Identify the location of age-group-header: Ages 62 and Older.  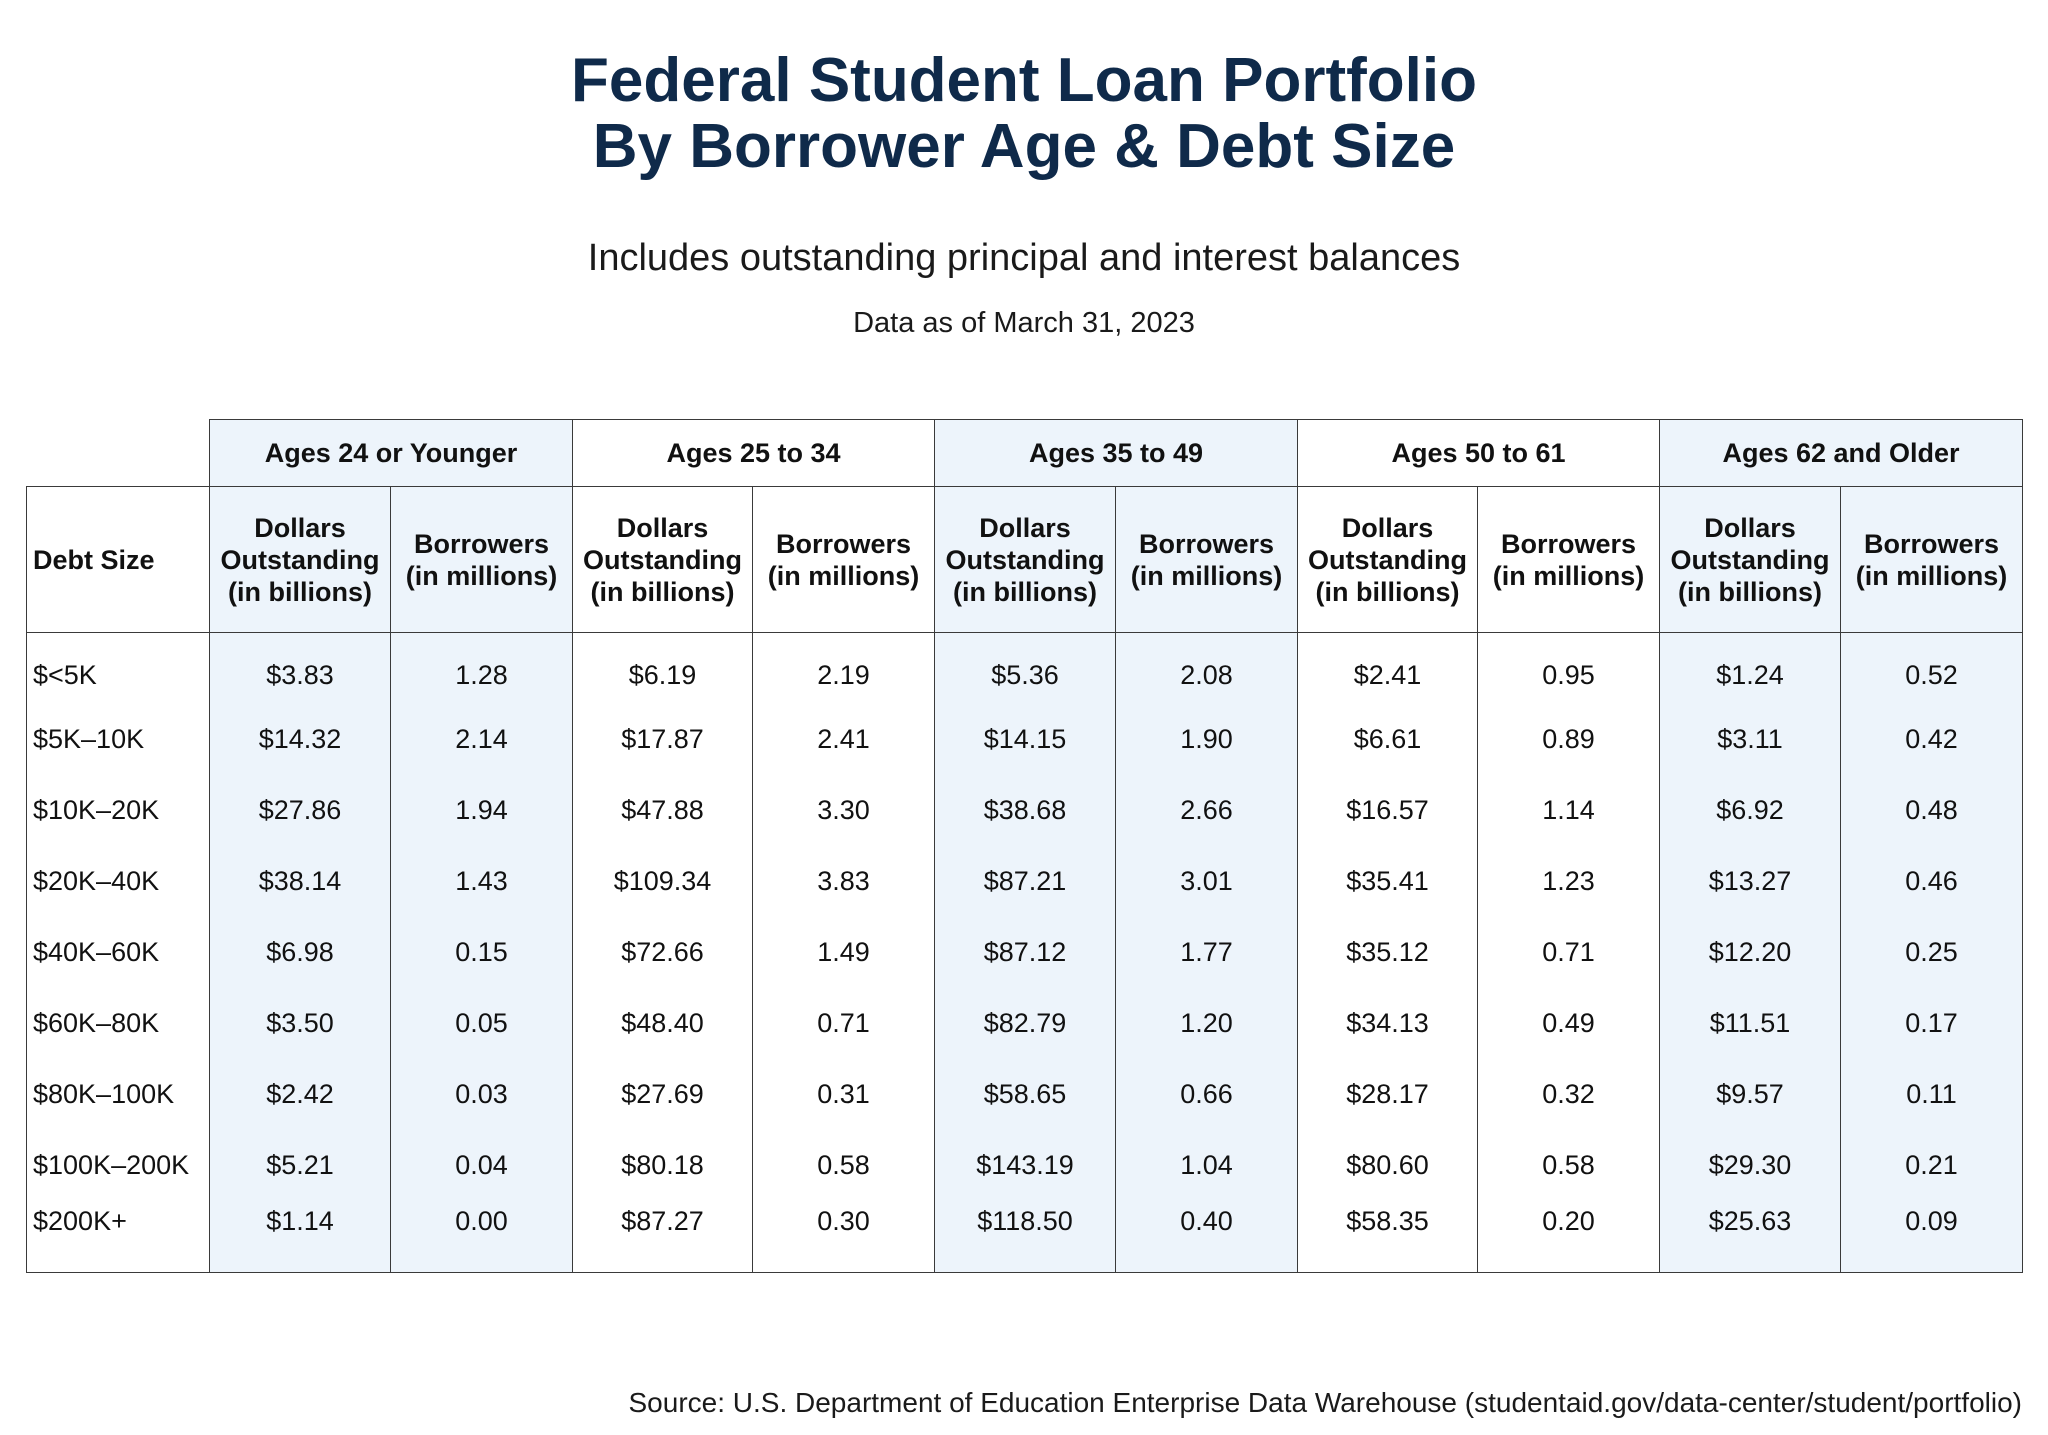
(1841, 453).